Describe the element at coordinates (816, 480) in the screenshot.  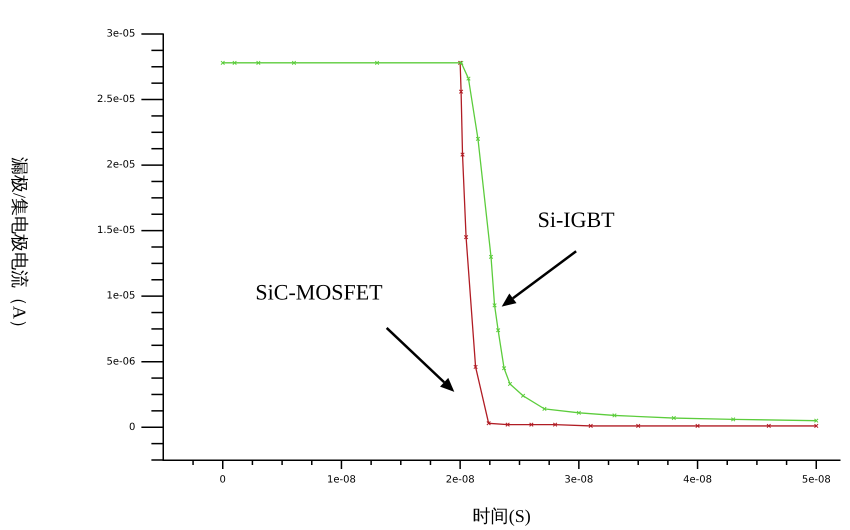
I see `x-tick-label: 5e-08` at that location.